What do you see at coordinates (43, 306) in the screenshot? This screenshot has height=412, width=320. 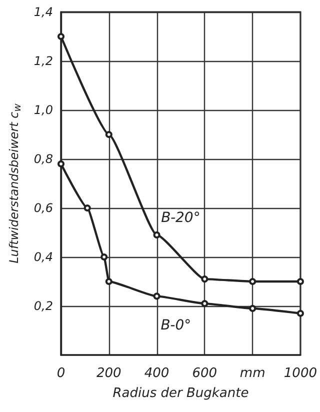 I see `y-tick-label: 0,2` at bounding box center [43, 306].